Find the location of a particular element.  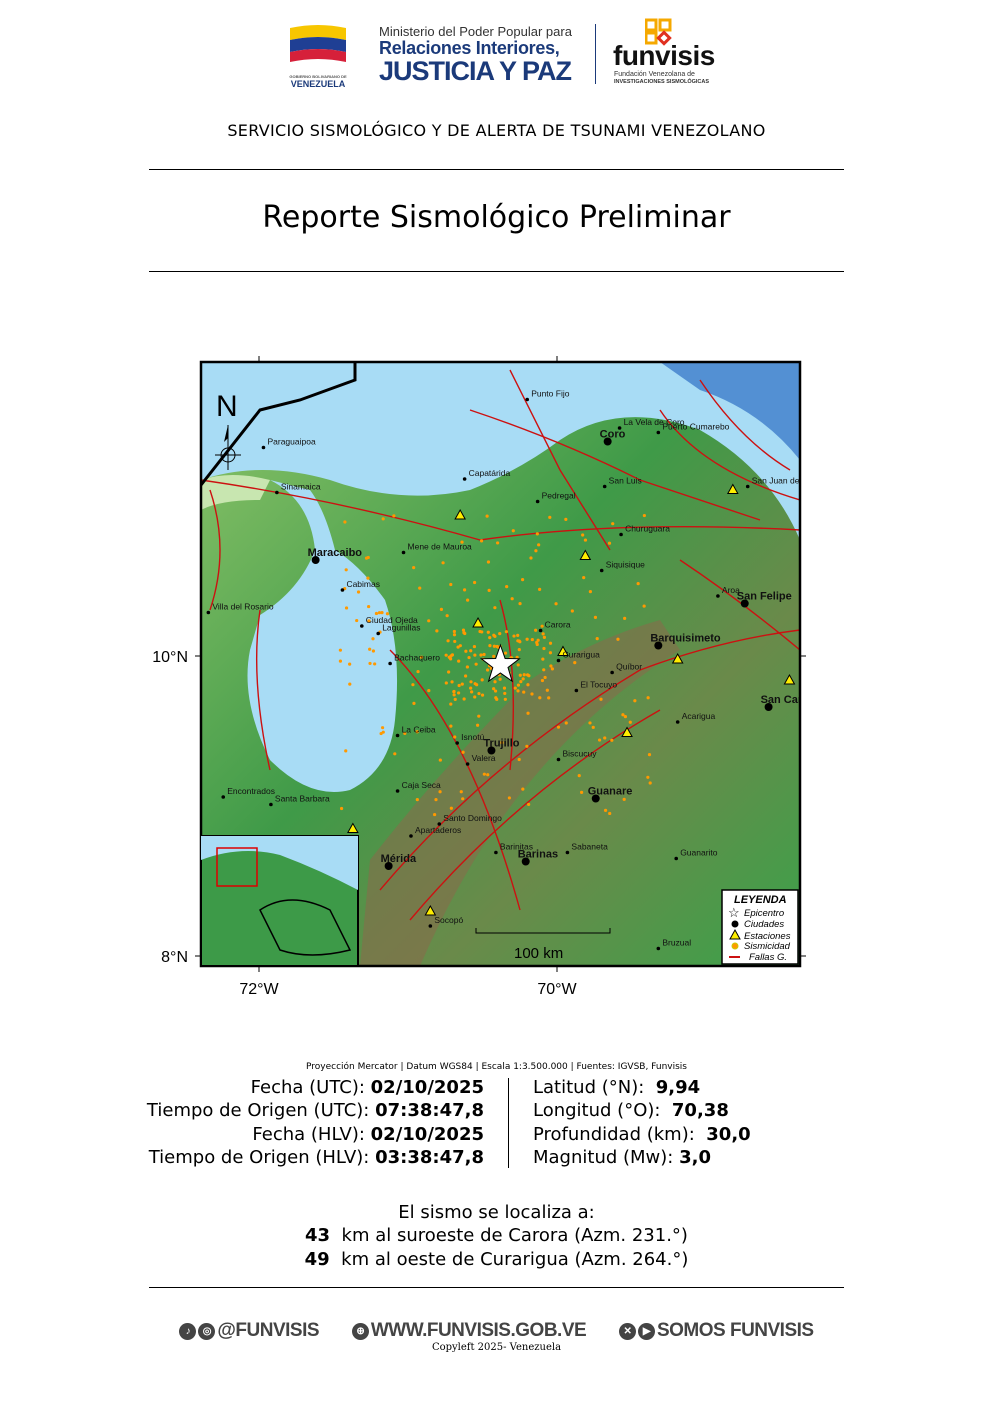

guajira is located at coordinates (235, 492).